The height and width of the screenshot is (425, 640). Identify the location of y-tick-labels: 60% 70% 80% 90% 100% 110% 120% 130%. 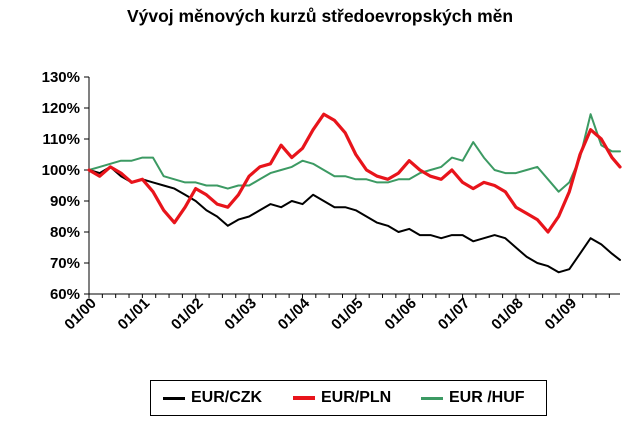
(61, 186).